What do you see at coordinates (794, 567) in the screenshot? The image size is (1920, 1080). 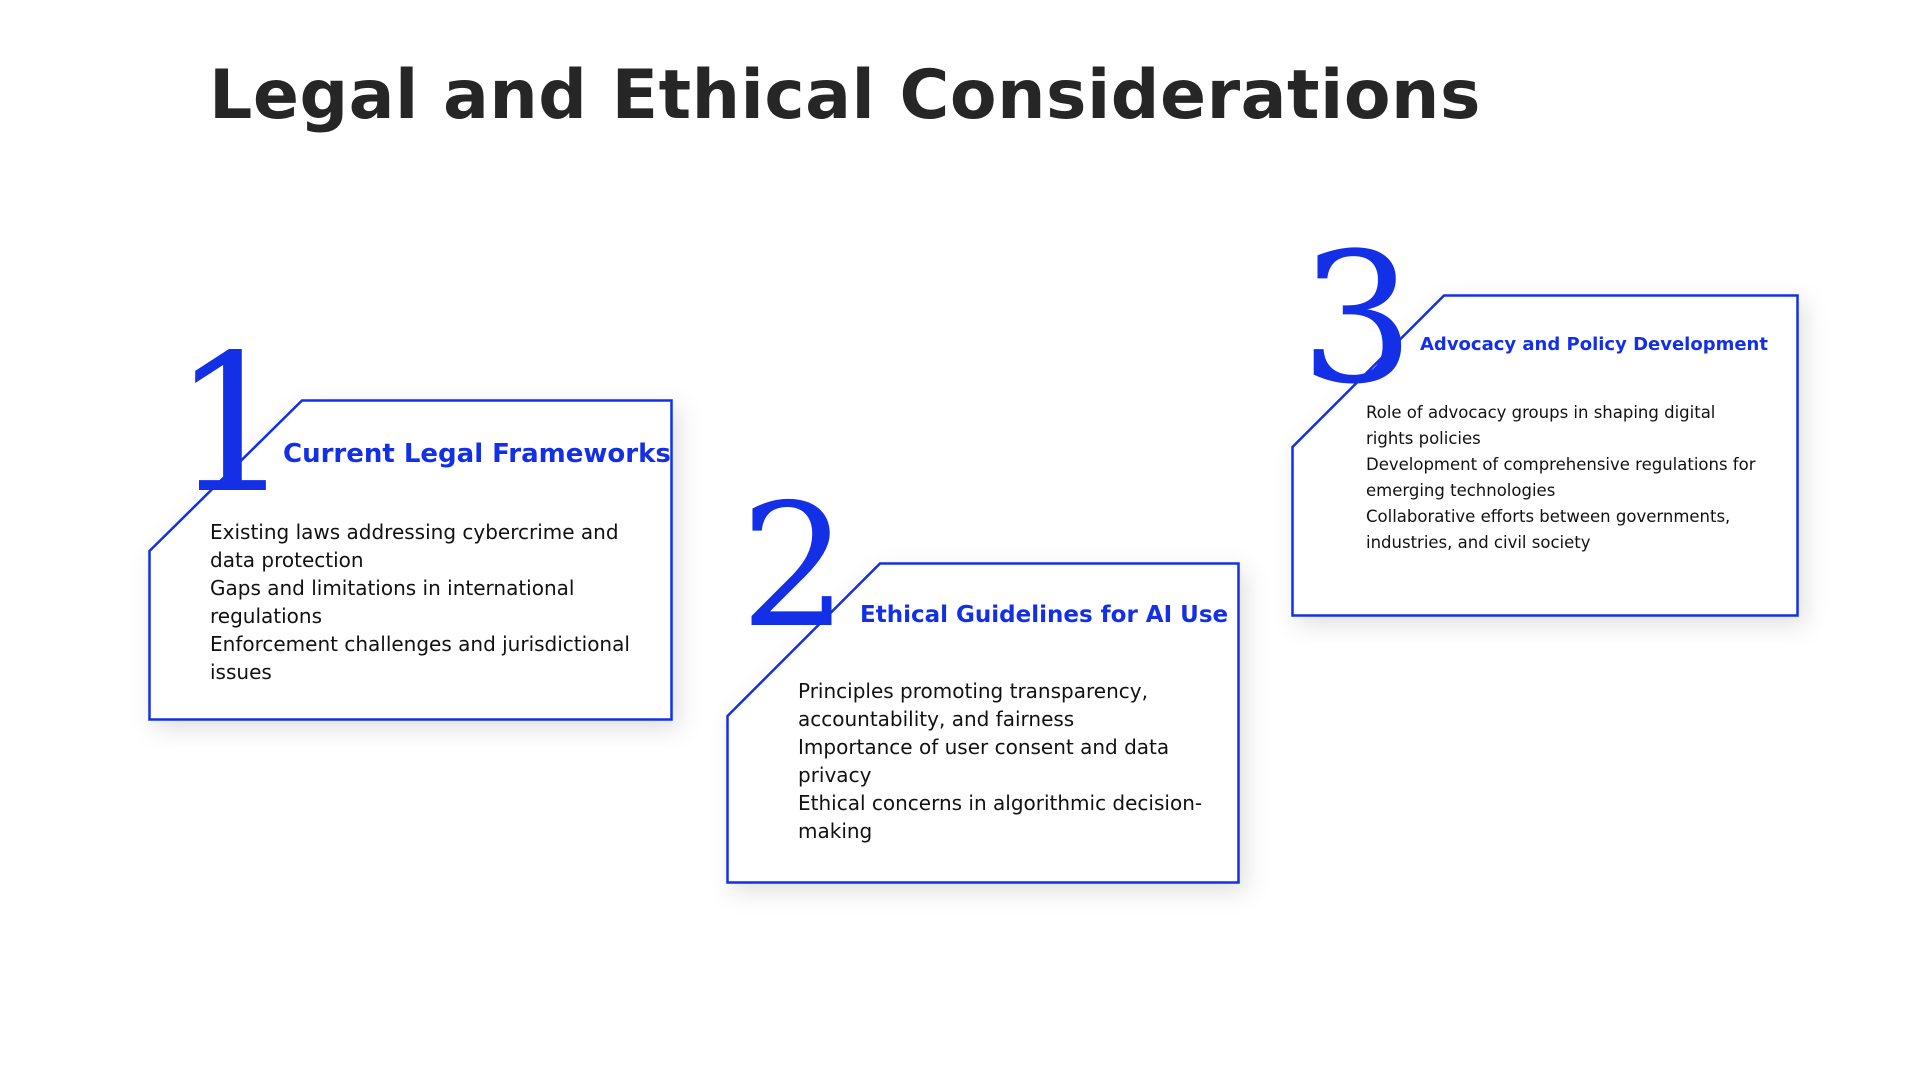 I see `step-number-2: 2` at bounding box center [794, 567].